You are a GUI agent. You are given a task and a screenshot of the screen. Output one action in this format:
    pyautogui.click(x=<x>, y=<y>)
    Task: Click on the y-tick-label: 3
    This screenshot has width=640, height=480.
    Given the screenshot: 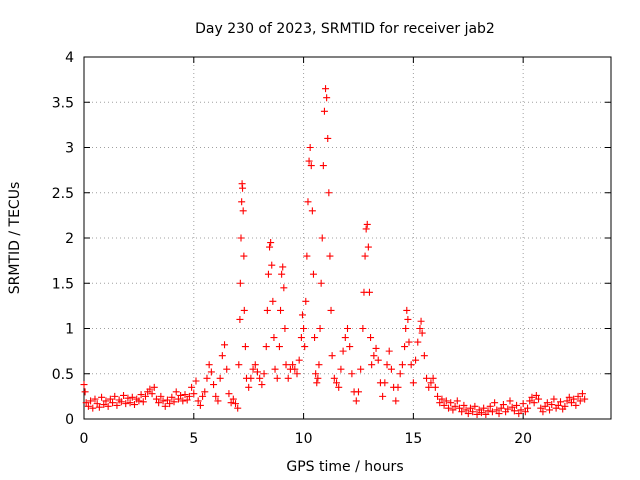 What is the action you would take?
    pyautogui.click(x=69, y=149)
    